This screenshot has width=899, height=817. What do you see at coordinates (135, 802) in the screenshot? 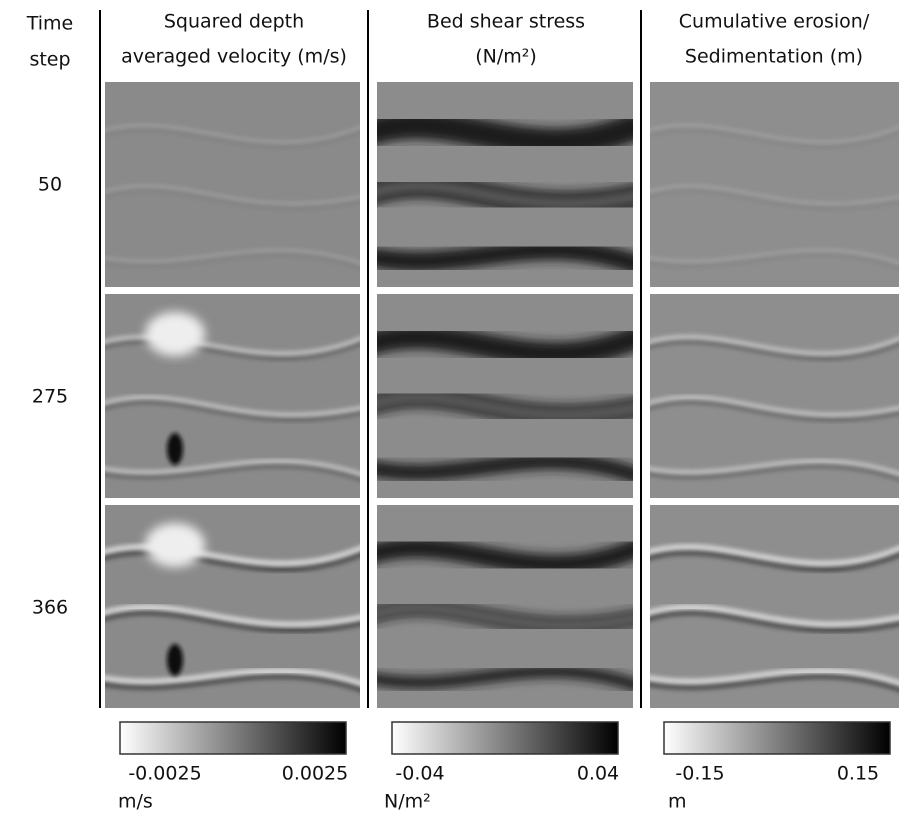
I see `colorbar-unit: m/s` at bounding box center [135, 802].